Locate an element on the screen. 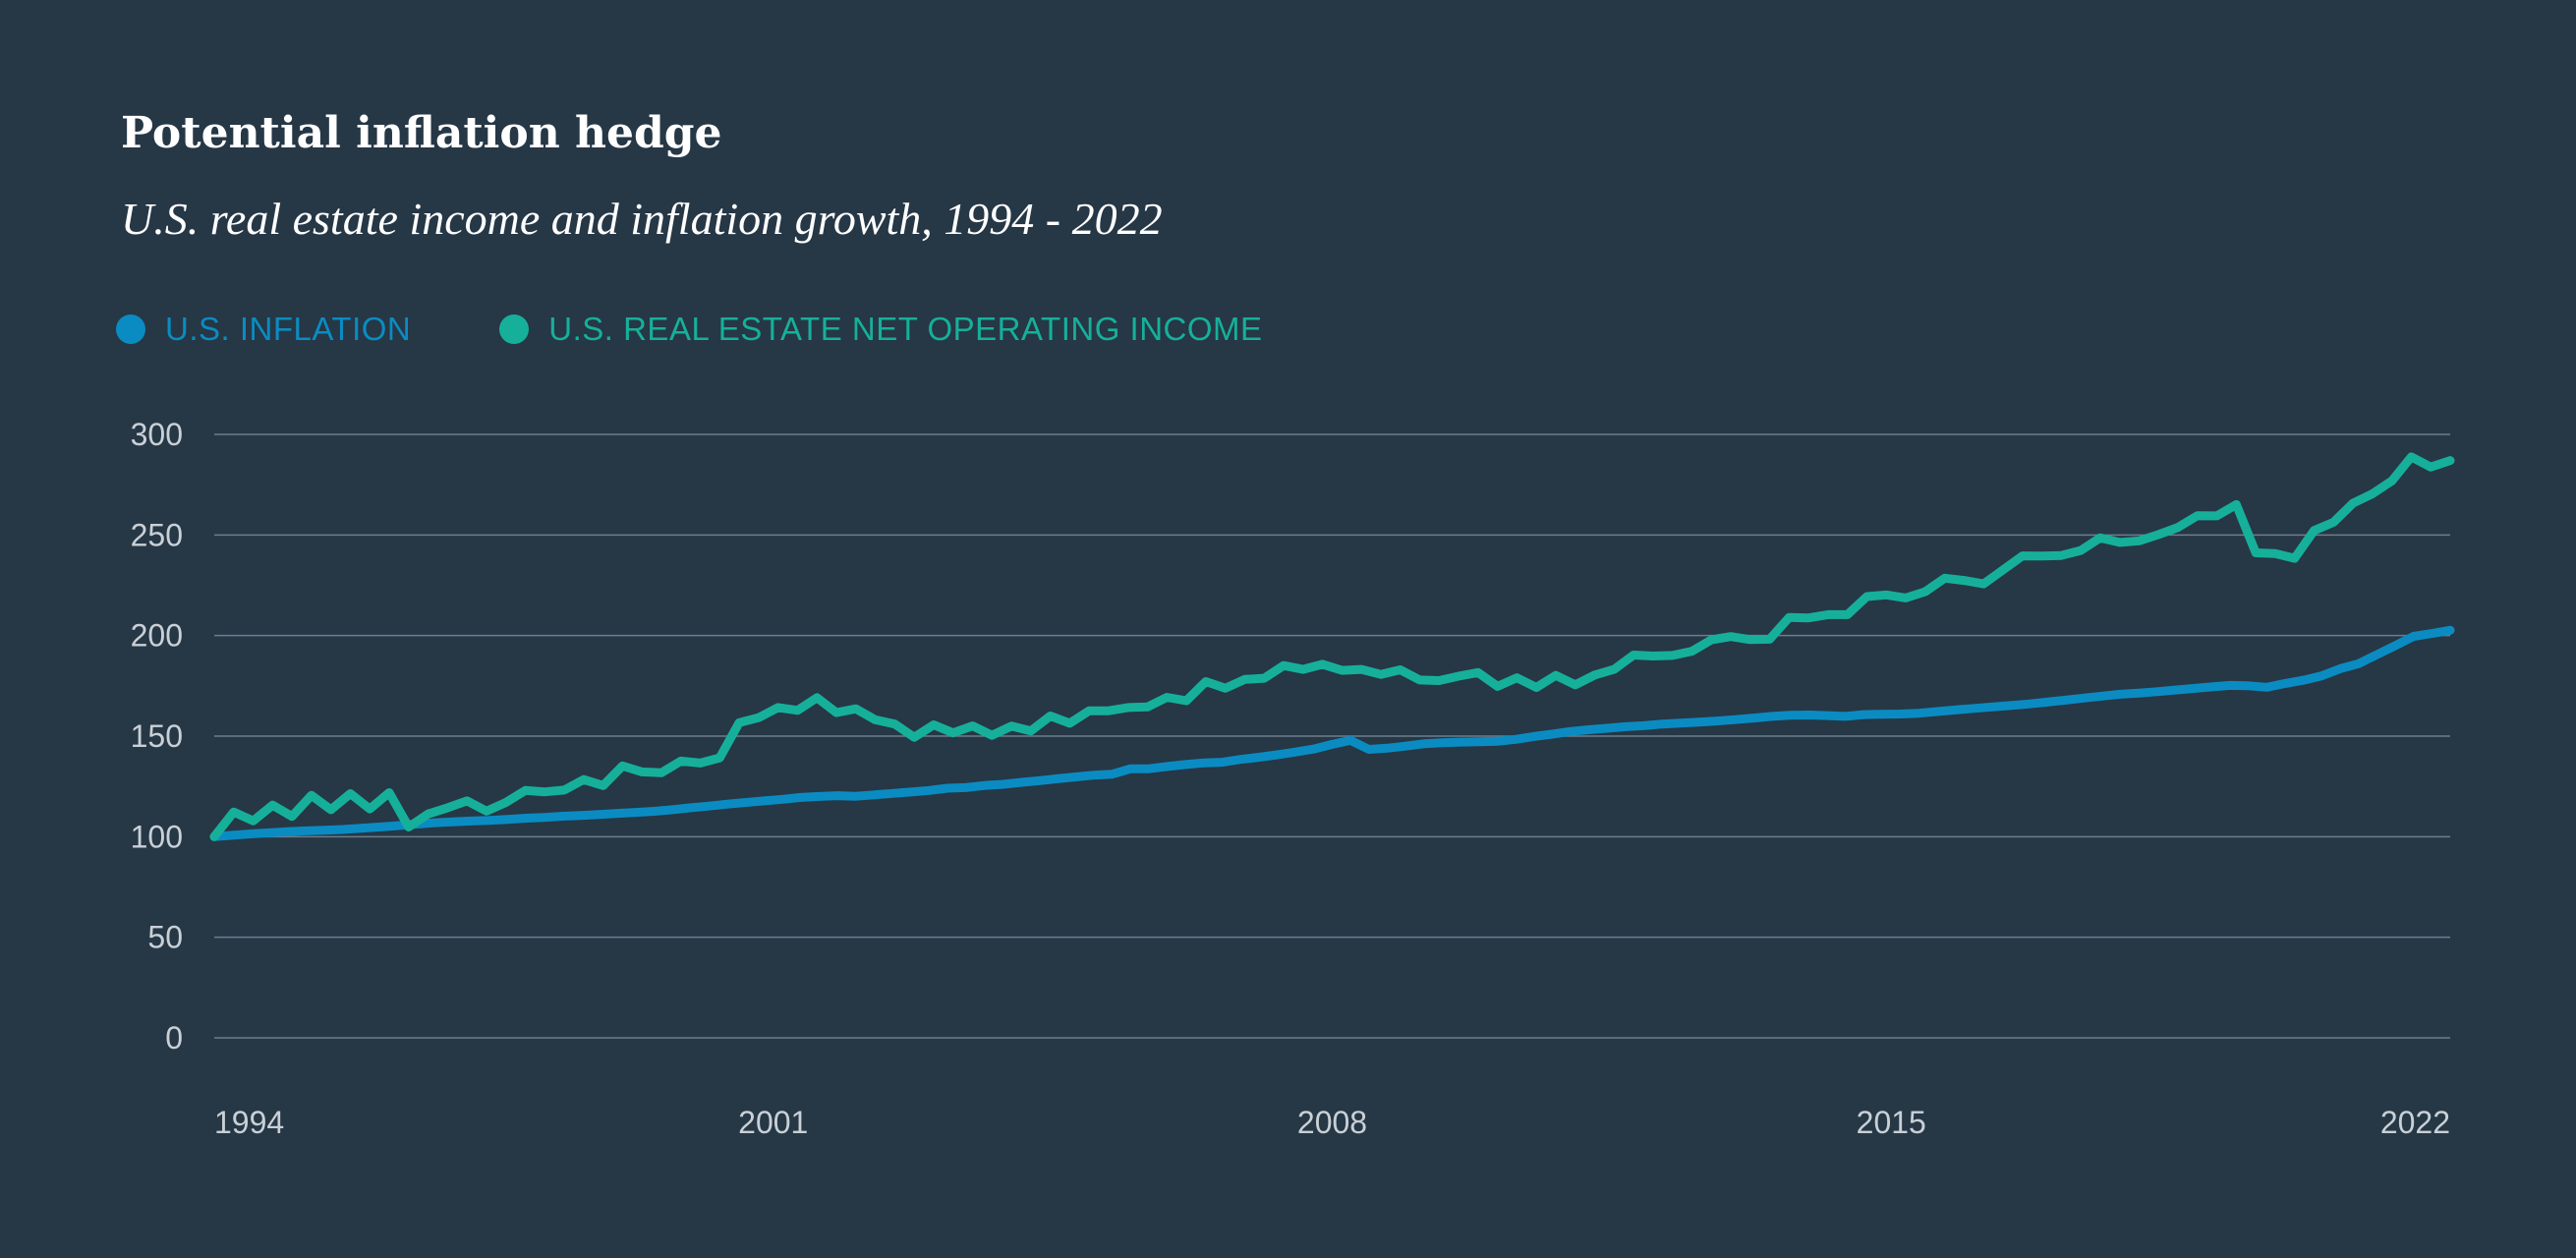 The image size is (2576, 1258). legend-label-noi: U.S. REAL ESTATE NET OPERATING INCOME is located at coordinates (905, 329).